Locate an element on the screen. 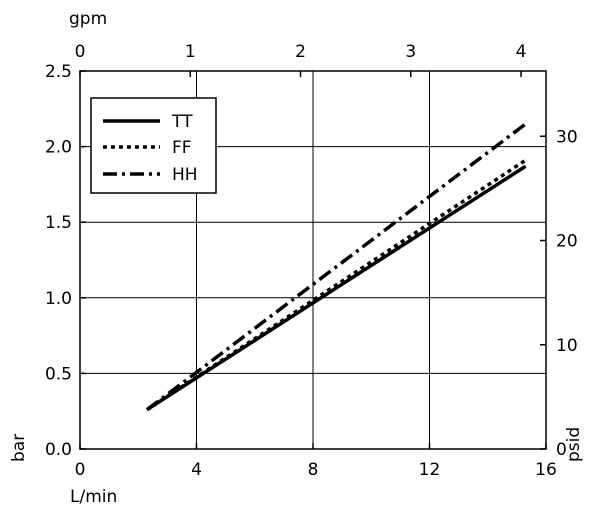 The width and height of the screenshot is (600, 519). y-tick-label: 2.0 is located at coordinates (58, 148).